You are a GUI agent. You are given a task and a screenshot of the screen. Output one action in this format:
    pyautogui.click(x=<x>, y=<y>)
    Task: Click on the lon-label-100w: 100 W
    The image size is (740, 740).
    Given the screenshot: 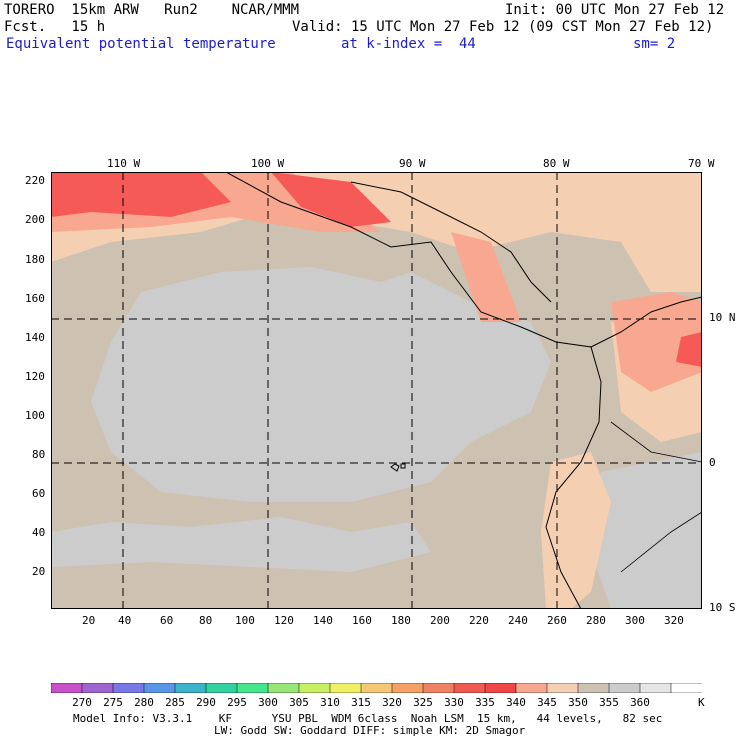 What is the action you would take?
    pyautogui.click(x=268, y=163)
    